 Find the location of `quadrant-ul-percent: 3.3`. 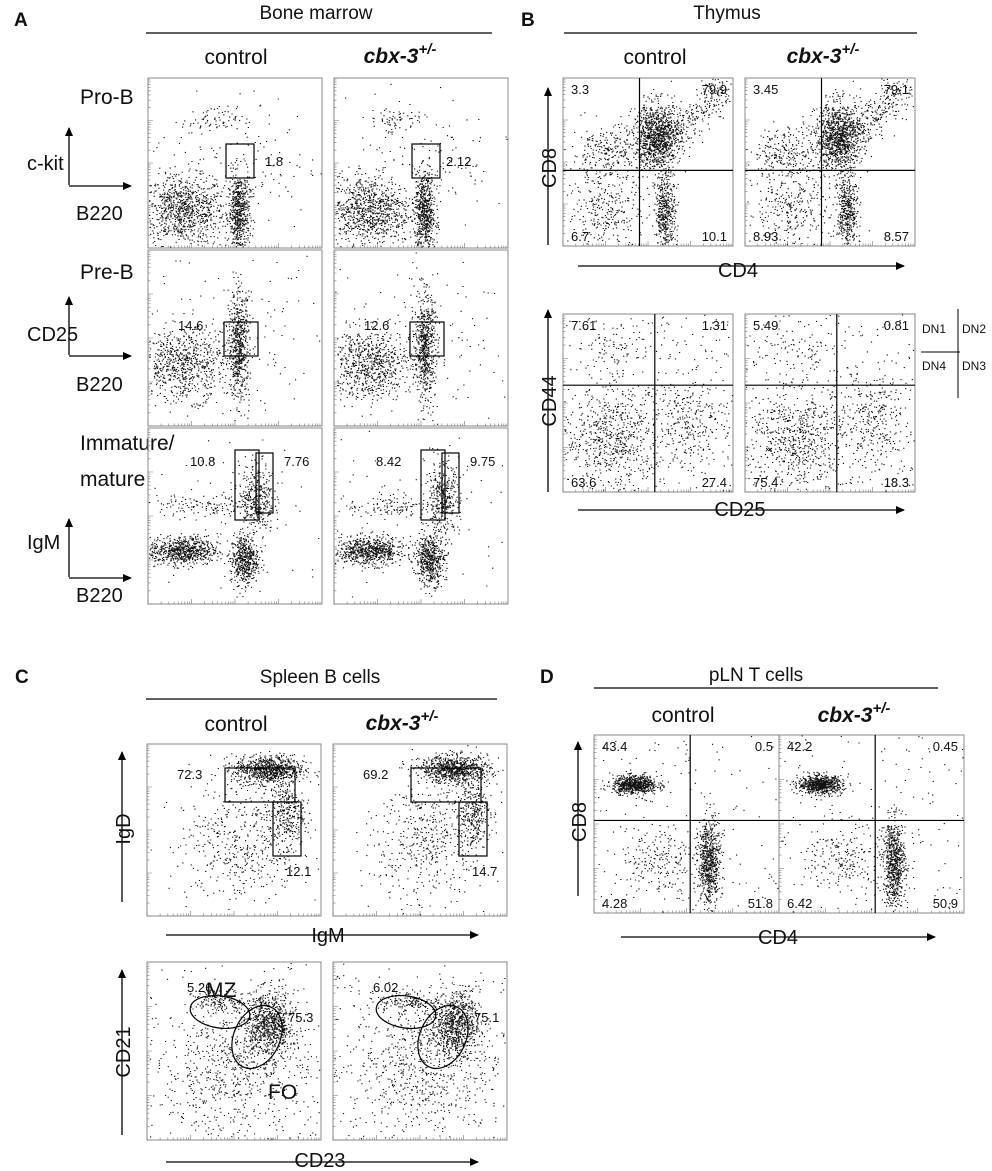

quadrant-ul-percent: 3.3 is located at coordinates (580, 89).